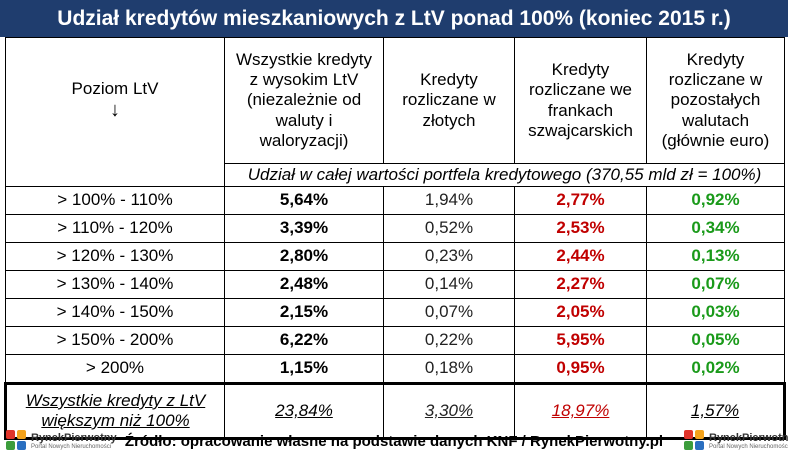  I want to click on header-level: Poziom LtV ↓, so click(115, 100).